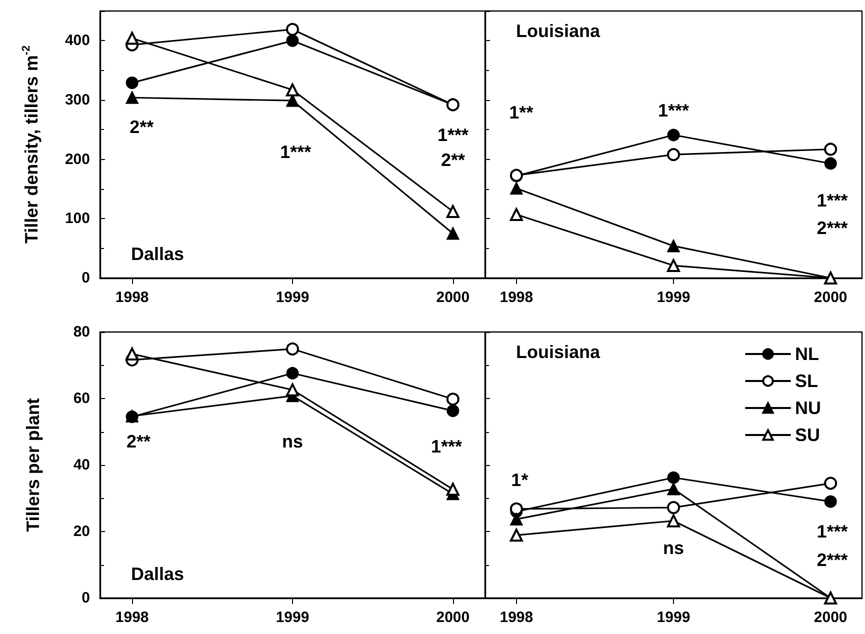 The height and width of the screenshot is (634, 865). What do you see at coordinates (807, 435) in the screenshot?
I see `legend-label: SU` at bounding box center [807, 435].